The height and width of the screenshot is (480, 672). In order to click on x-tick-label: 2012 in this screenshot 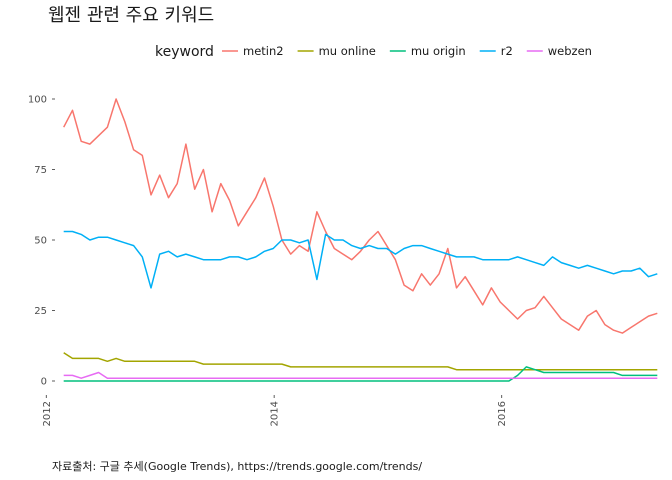, I will do `click(47, 413)`.